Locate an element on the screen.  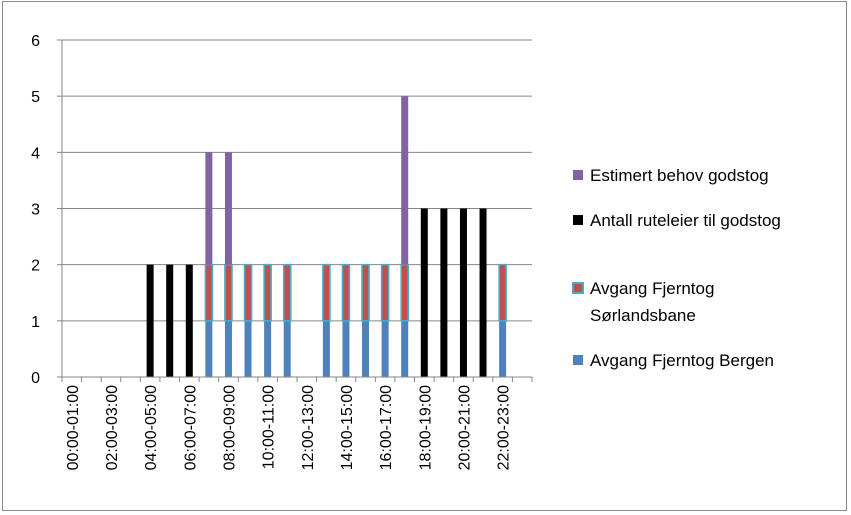
bar-avgang-fjerntog-bergen-11:00-12:00 is located at coordinates (287, 348).